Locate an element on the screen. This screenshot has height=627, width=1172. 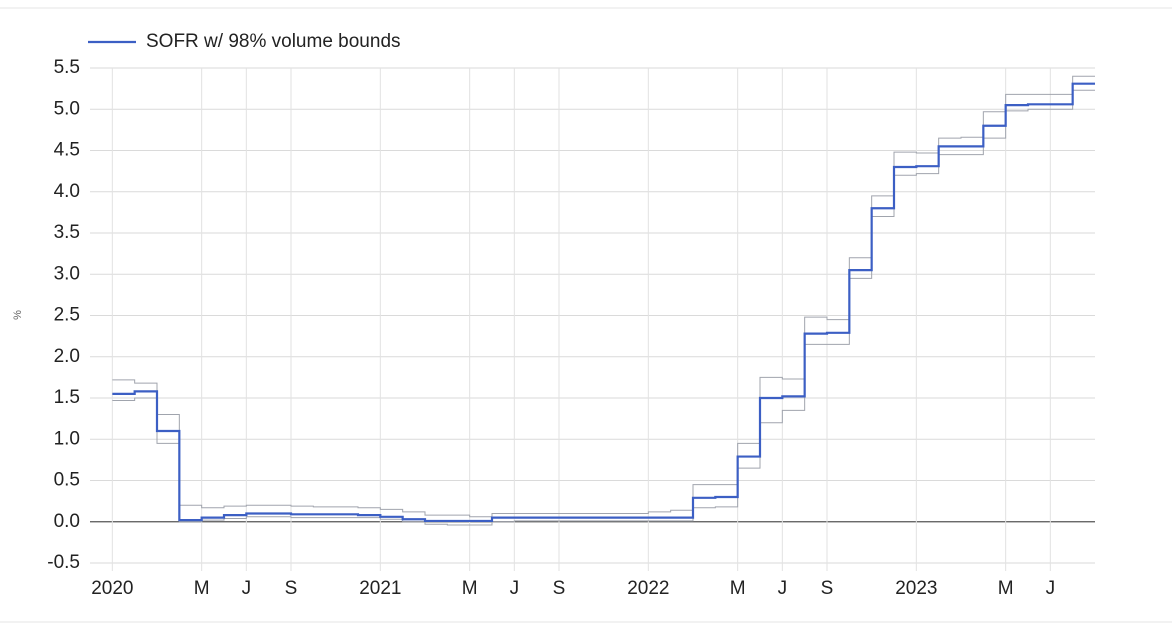
y-tick-label: 2.5 is located at coordinates (67, 315).